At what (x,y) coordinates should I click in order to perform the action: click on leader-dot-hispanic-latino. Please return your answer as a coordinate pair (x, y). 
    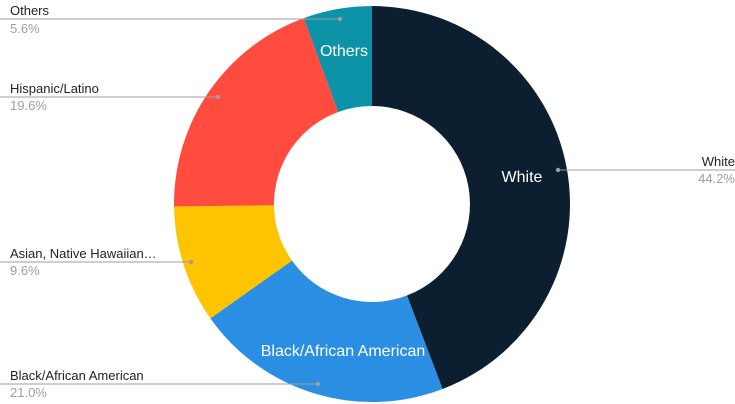
    Looking at the image, I should click on (218, 97).